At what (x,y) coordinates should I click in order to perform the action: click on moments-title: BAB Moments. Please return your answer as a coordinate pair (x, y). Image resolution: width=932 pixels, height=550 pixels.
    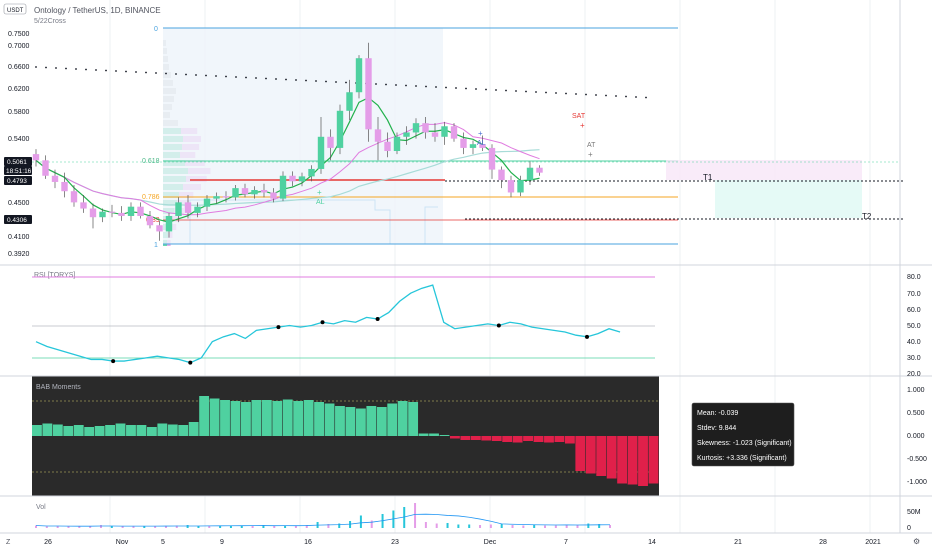
    Looking at the image, I should click on (58, 387).